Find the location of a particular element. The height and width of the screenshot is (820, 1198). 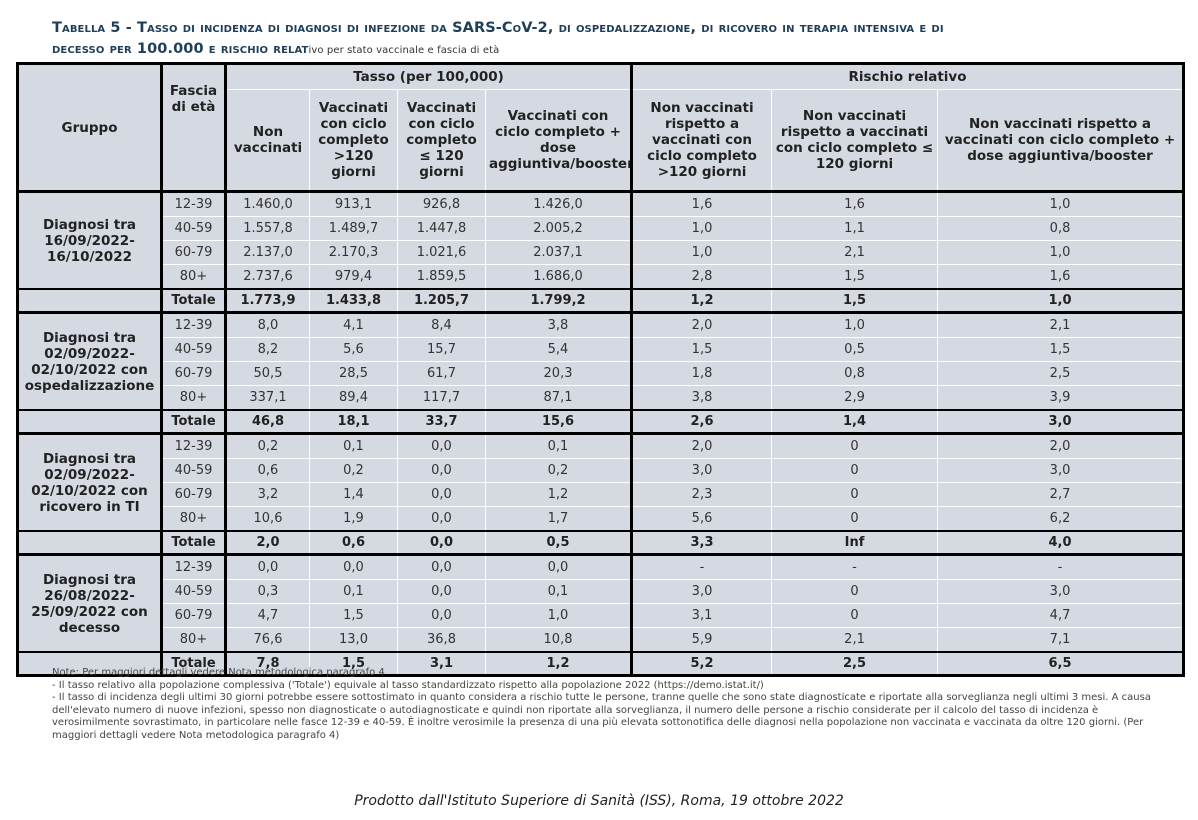

cell: 8,0 is located at coordinates (267, 324).